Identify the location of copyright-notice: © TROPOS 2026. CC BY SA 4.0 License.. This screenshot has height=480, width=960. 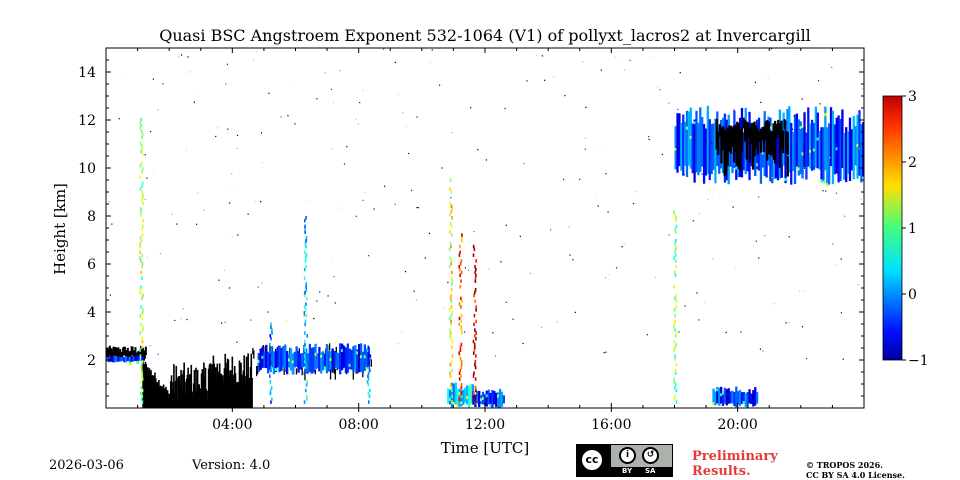
(855, 470).